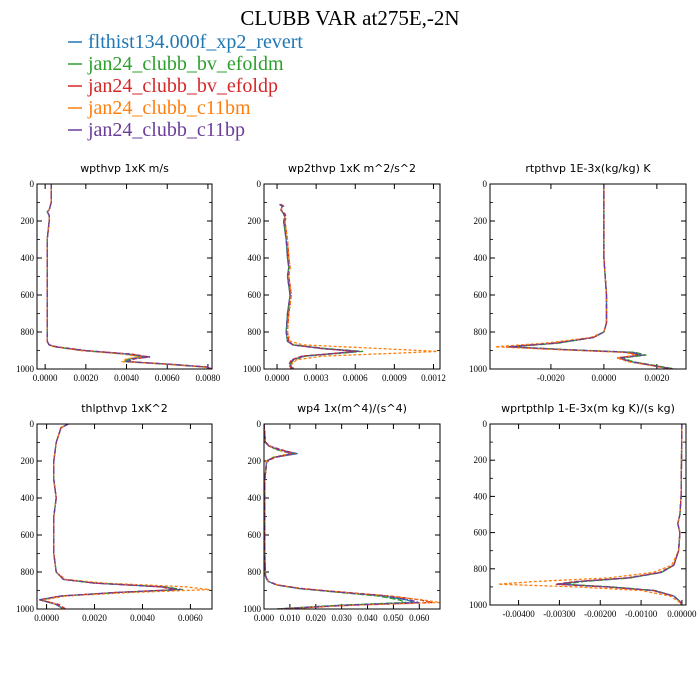 This screenshot has width=700, height=700. What do you see at coordinates (394, 378) in the screenshot?
I see `x-tick-label: 0.0009` at bounding box center [394, 378].